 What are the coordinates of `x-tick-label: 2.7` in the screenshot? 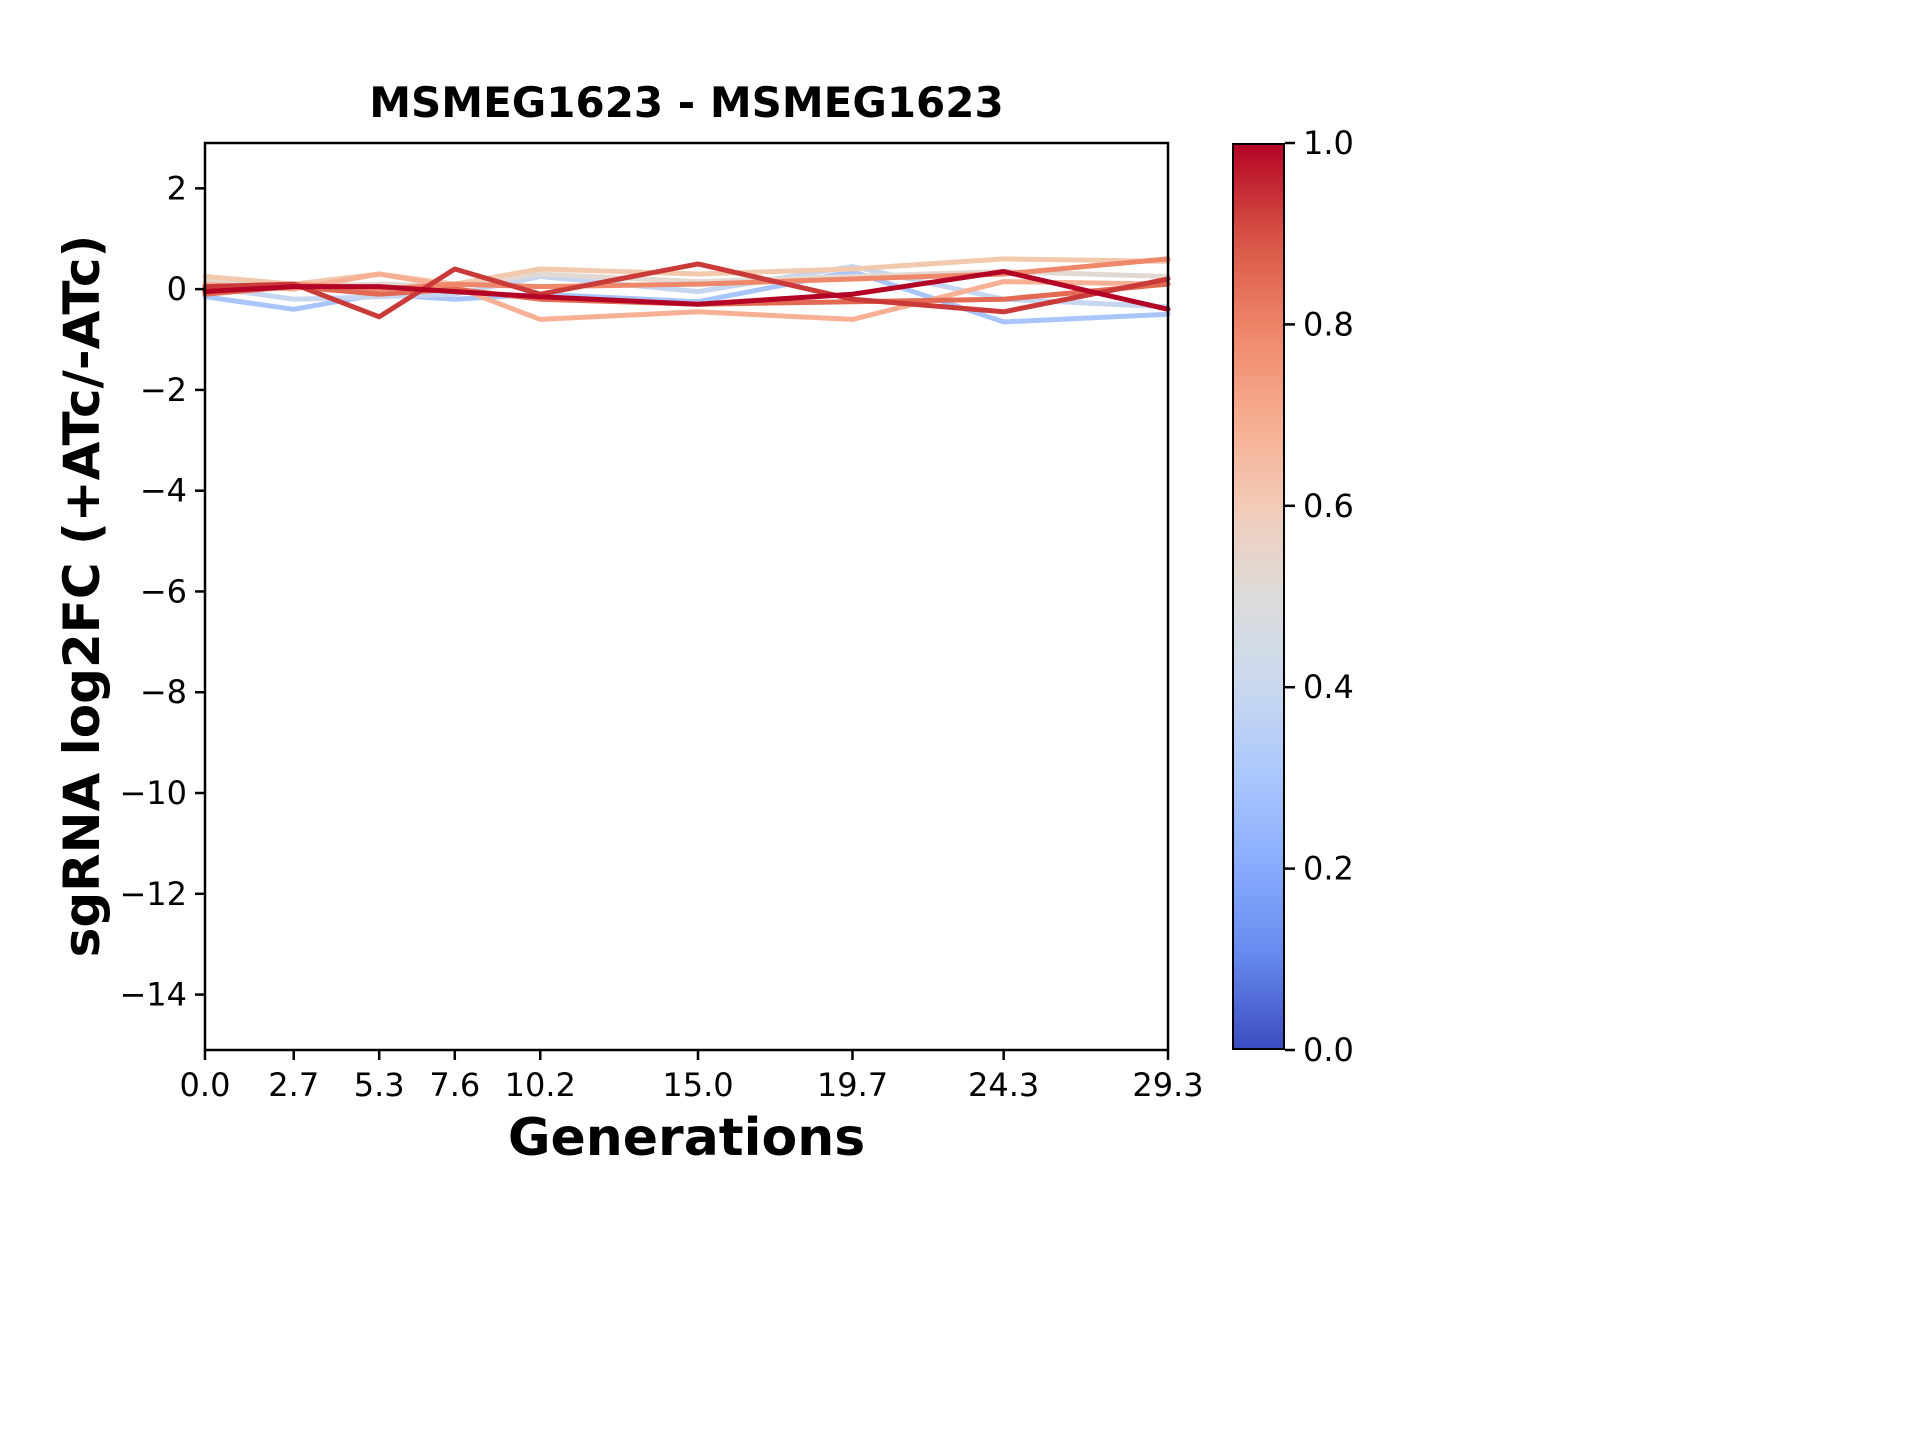 It's located at (293, 1085).